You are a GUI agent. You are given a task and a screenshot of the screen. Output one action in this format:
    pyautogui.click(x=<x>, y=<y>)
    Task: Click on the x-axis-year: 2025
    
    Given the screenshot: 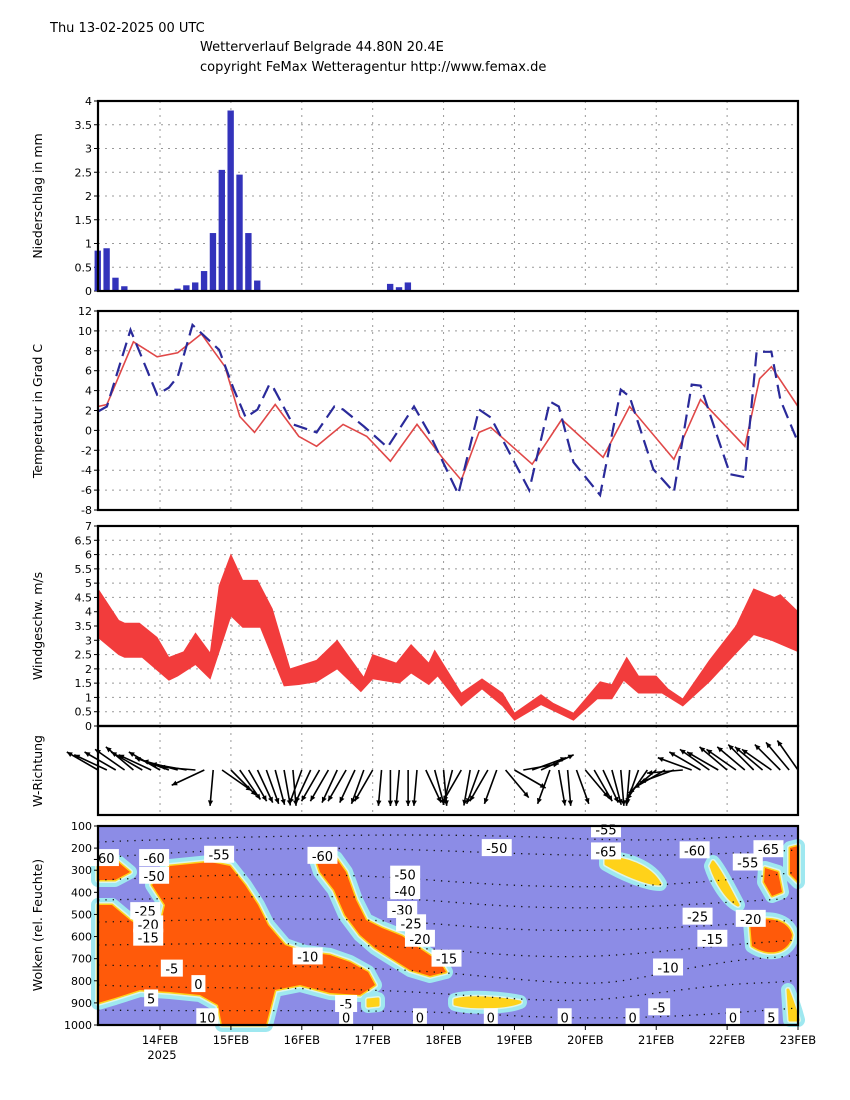 What is the action you would take?
    pyautogui.click(x=161, y=1055)
    